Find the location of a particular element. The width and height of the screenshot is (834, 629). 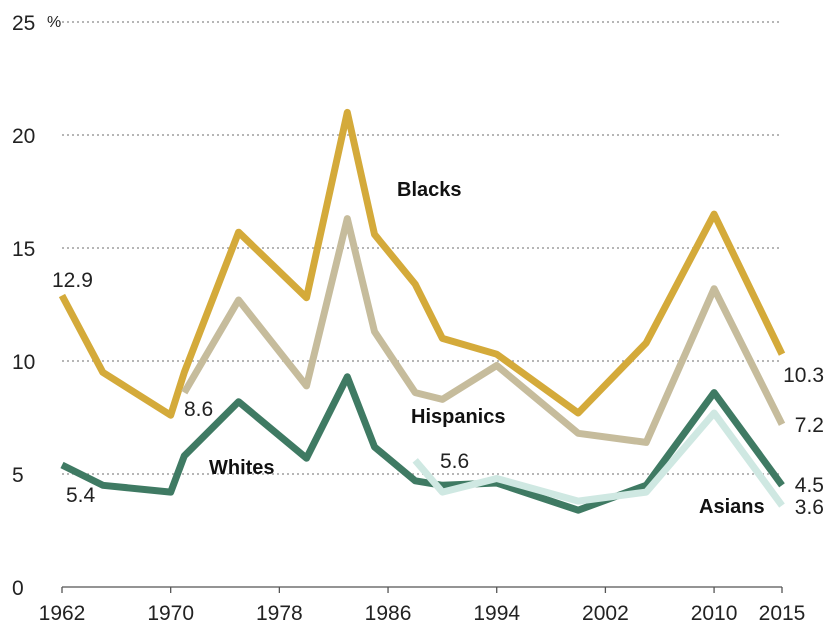

x-tick-label-1978: 1978 is located at coordinates (279, 613).